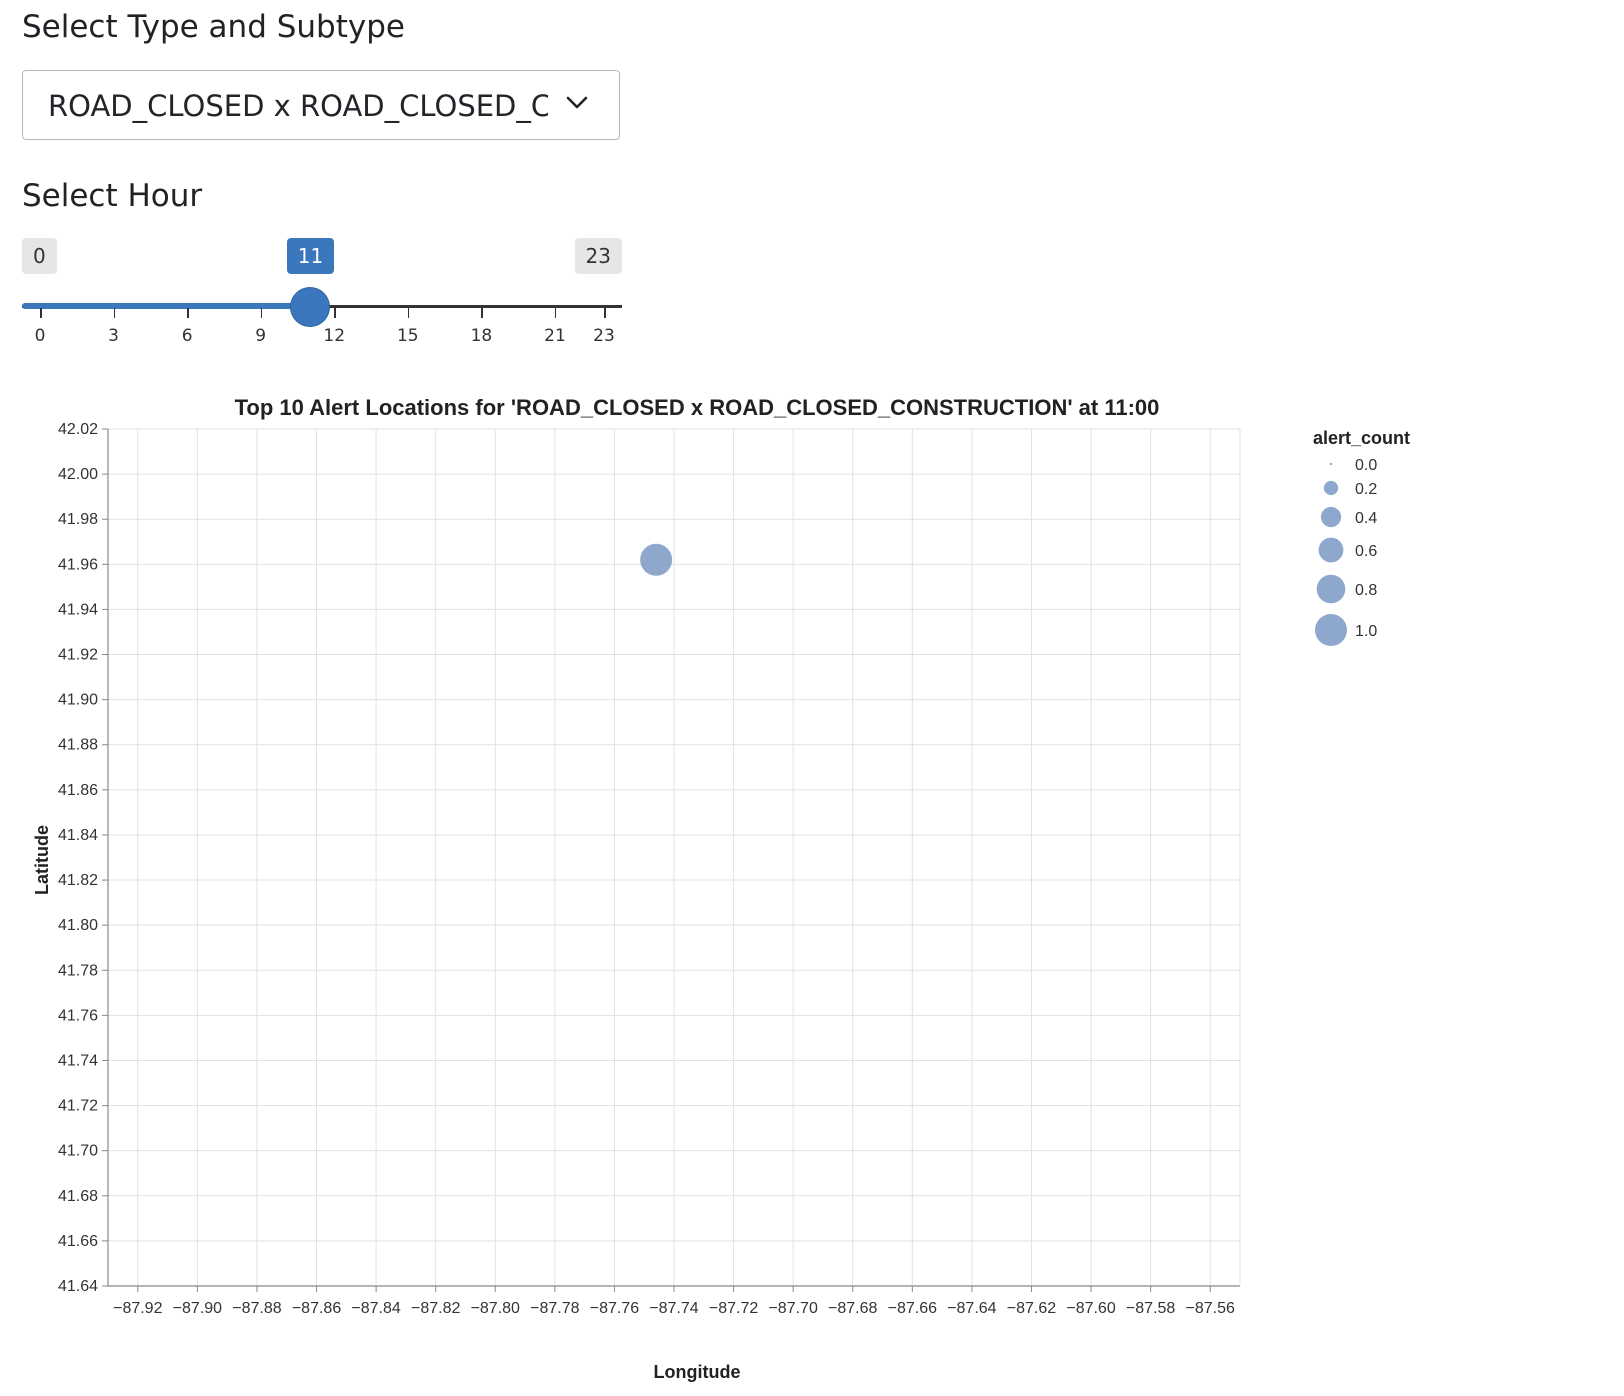  What do you see at coordinates (912, 1308) in the screenshot?
I see `x-tick-label: −87.66` at bounding box center [912, 1308].